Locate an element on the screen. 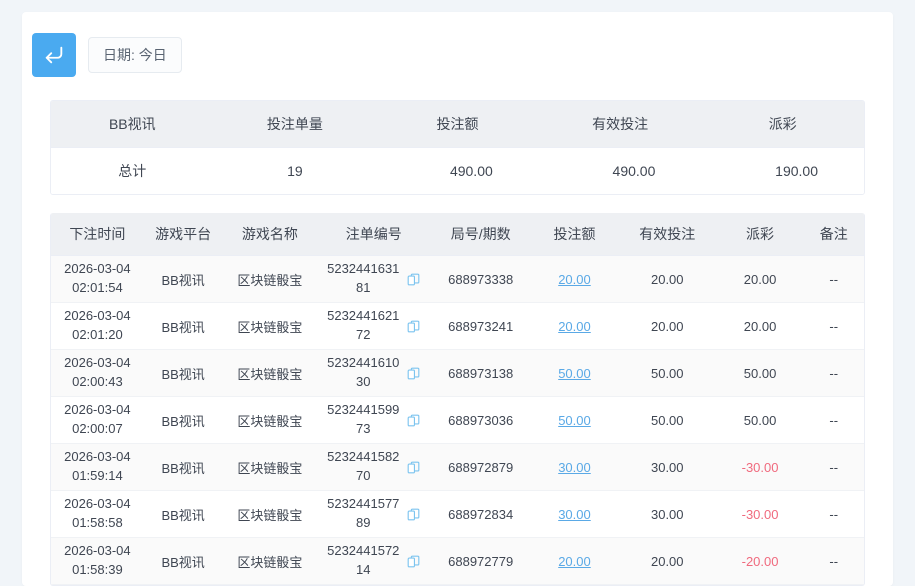  toolbar: 日期: 今日 is located at coordinates (457, 45).